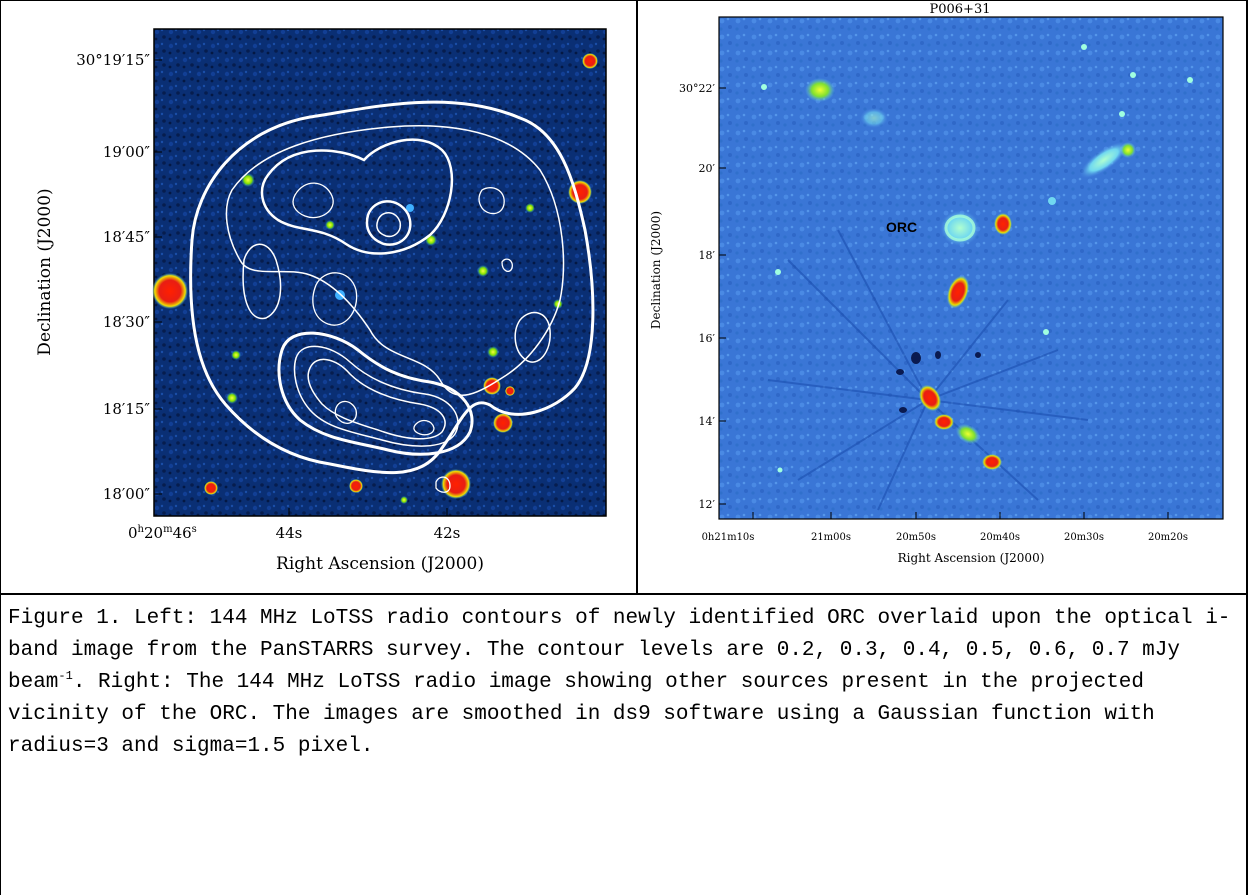  I want to click on panel-divider, so click(637, 297).